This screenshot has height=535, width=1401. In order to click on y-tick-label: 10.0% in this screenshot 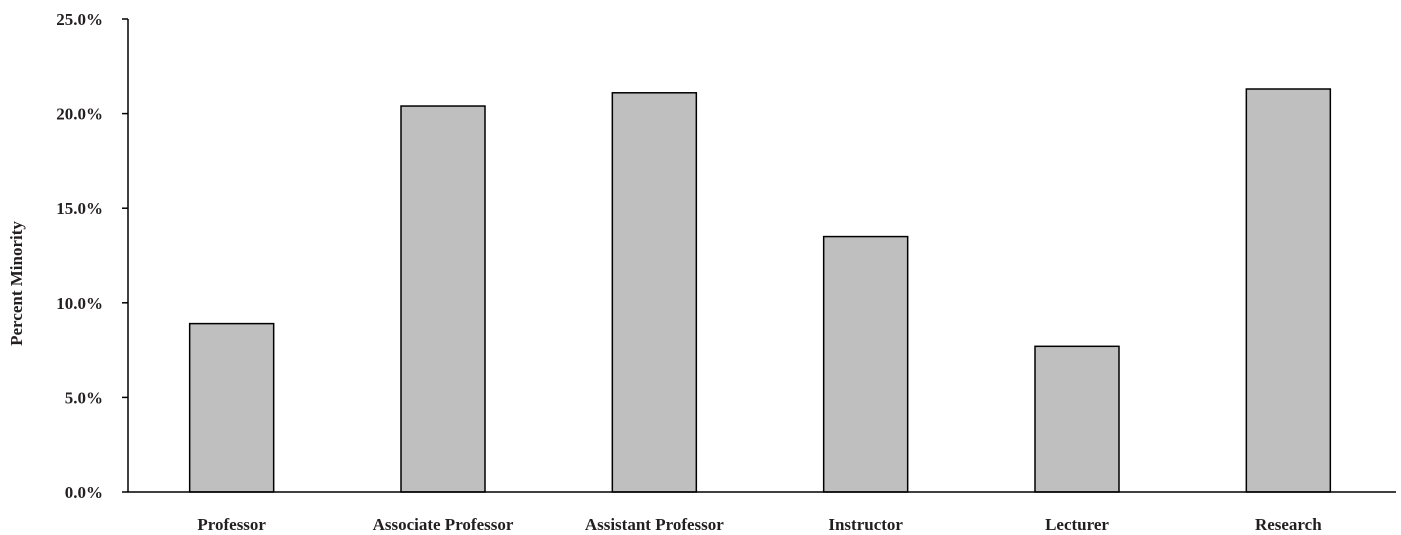, I will do `click(79, 303)`.